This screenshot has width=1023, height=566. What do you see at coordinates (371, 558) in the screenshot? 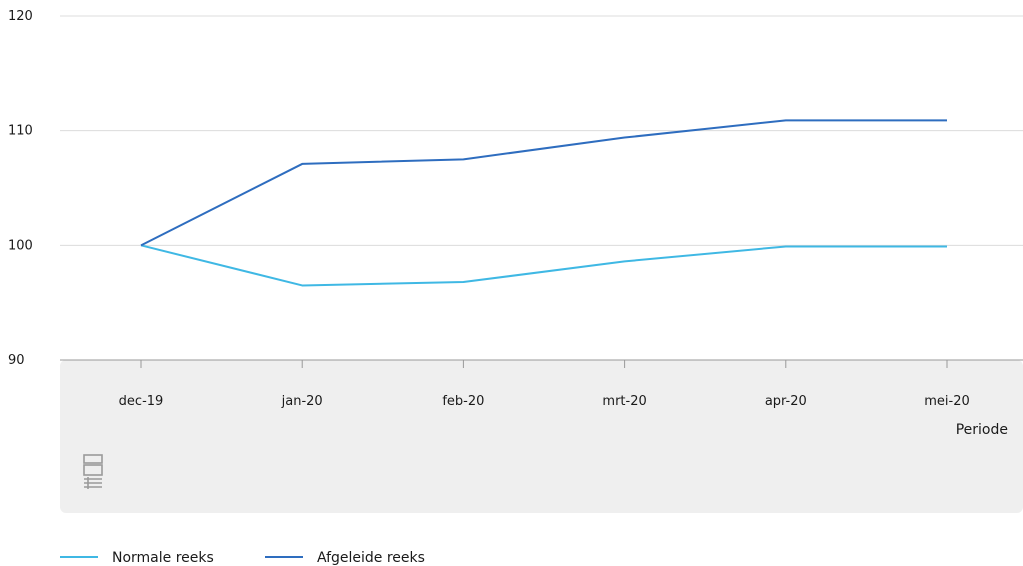
I see `legend-label: Afgeleide reeks` at bounding box center [371, 558].